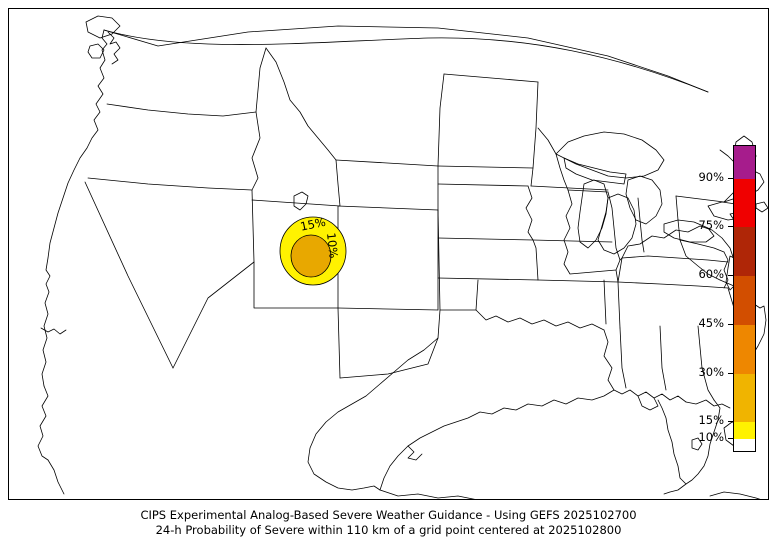  Describe the element at coordinates (389, 358) in the screenshot. I see `nm-mexico-border` at that location.